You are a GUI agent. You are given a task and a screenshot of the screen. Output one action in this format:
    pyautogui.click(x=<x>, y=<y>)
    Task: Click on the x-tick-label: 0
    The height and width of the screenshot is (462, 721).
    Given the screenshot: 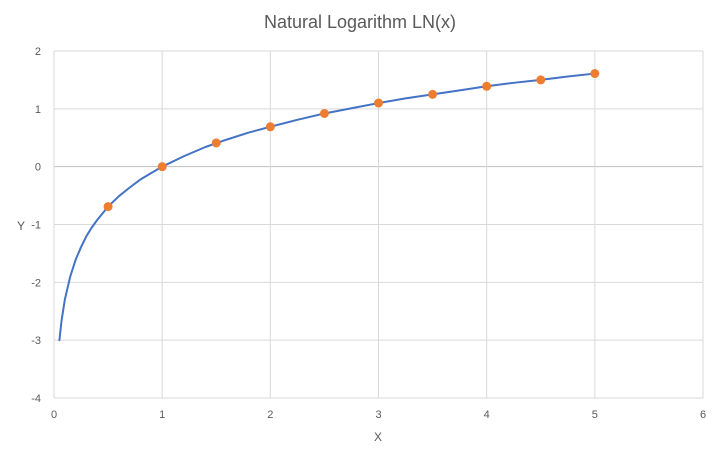 What is the action you would take?
    pyautogui.click(x=54, y=415)
    